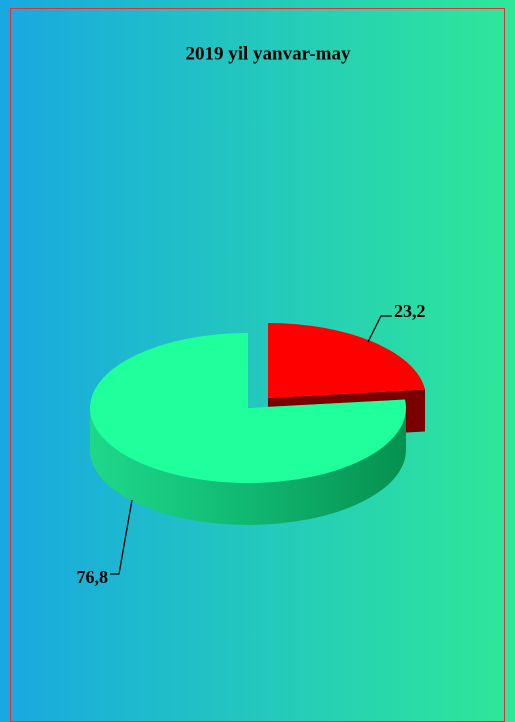 This screenshot has height=722, width=515. Describe the element at coordinates (268, 53) in the screenshot. I see `chart-title: 2019 yil yanvar-may` at that location.